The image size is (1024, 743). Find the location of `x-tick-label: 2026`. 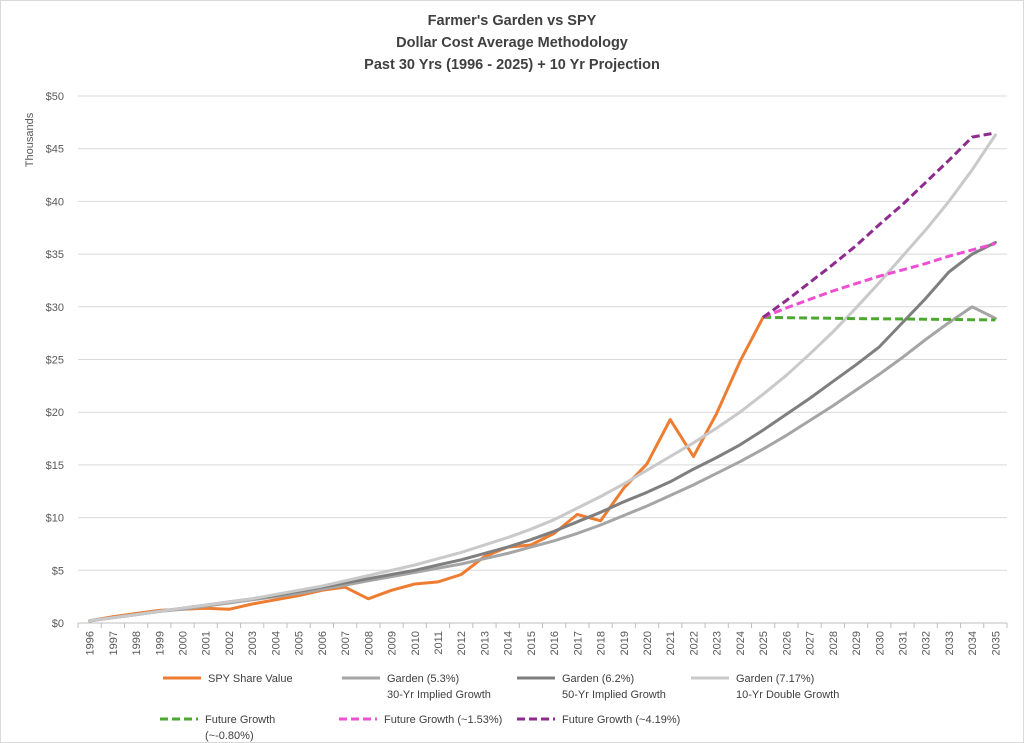

x-tick-label: 2026 is located at coordinates (787, 643).